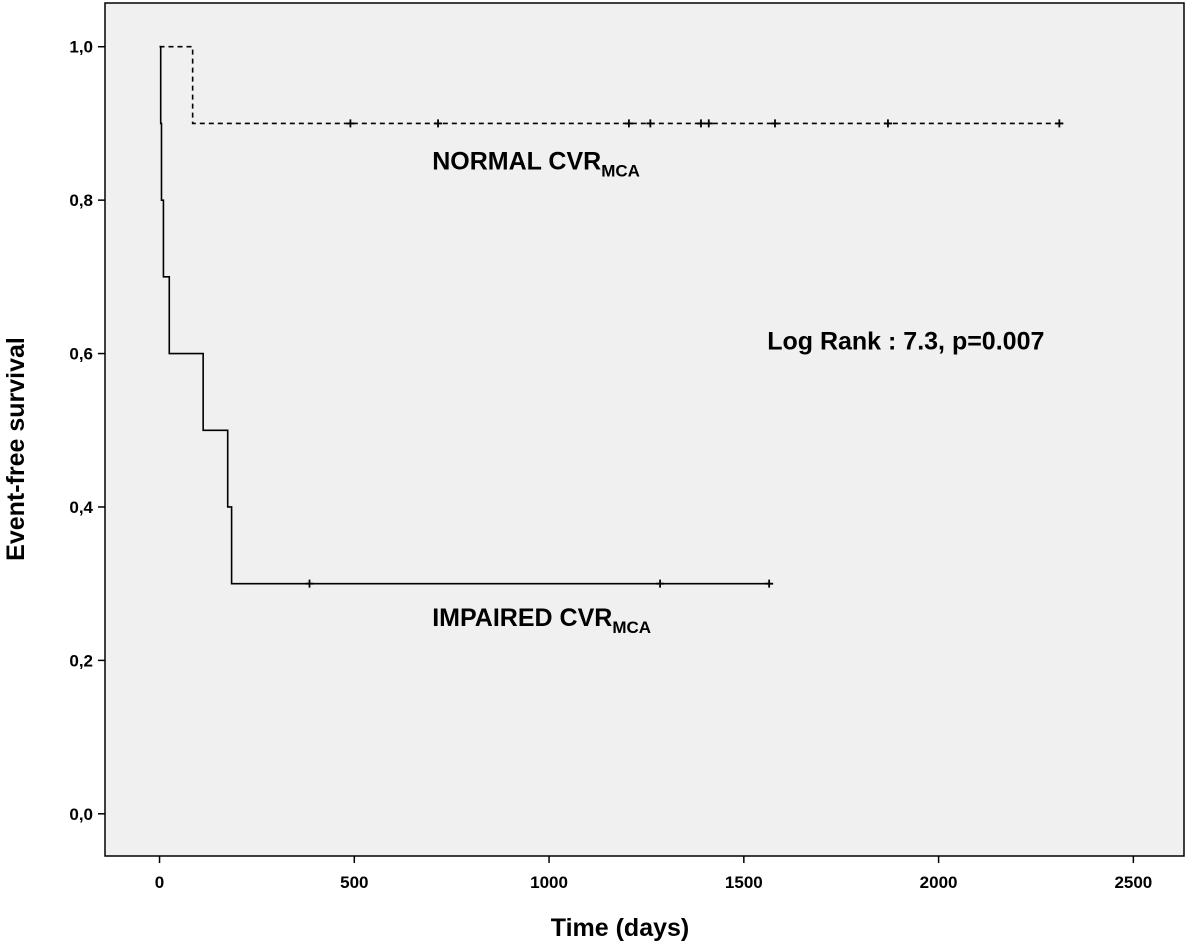 This screenshot has width=1185, height=941. Describe the element at coordinates (905, 342) in the screenshot. I see `annotation-2: Log Rank : 7.3, p=0.007` at that location.